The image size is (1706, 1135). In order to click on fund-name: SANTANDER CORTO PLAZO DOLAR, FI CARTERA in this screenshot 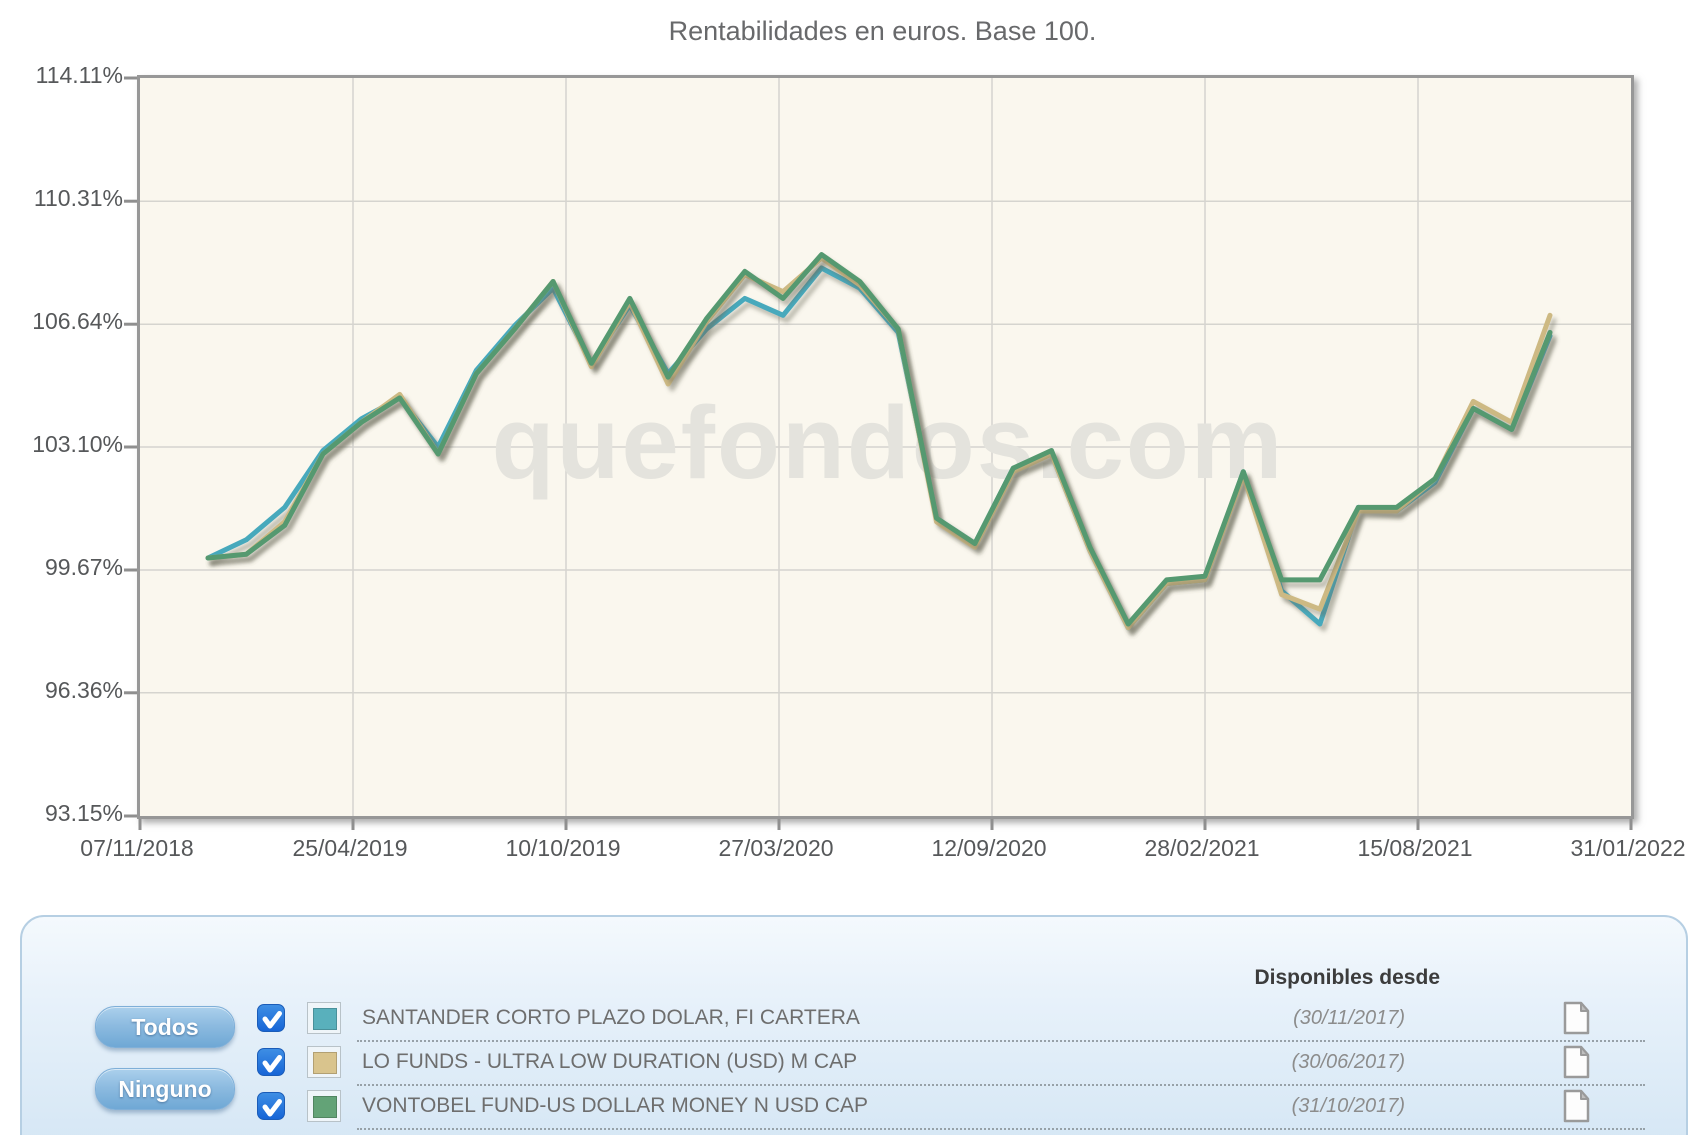, I will do `click(611, 1017)`.